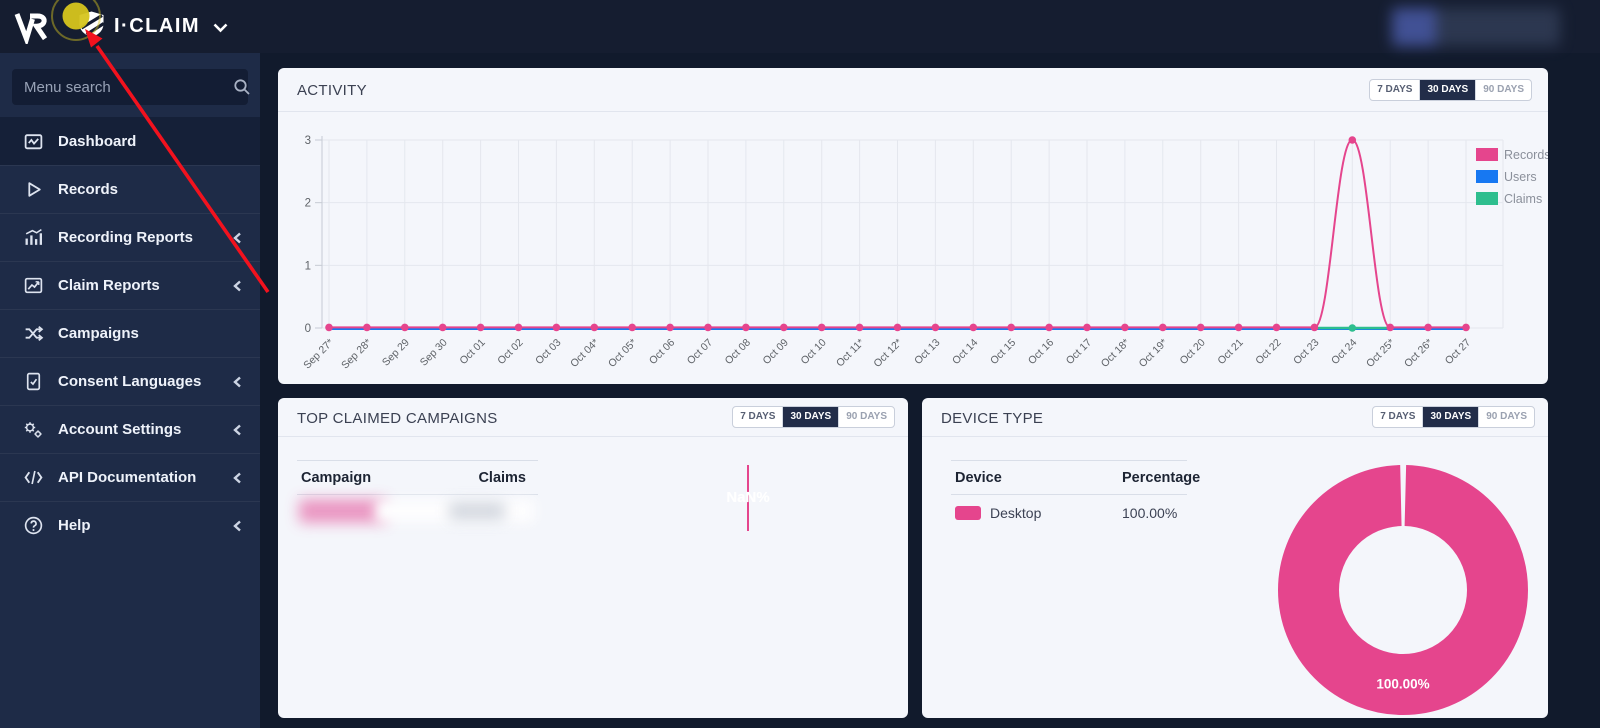  Describe the element at coordinates (130, 525) in the screenshot. I see `sidebar-item-help: Help` at that location.